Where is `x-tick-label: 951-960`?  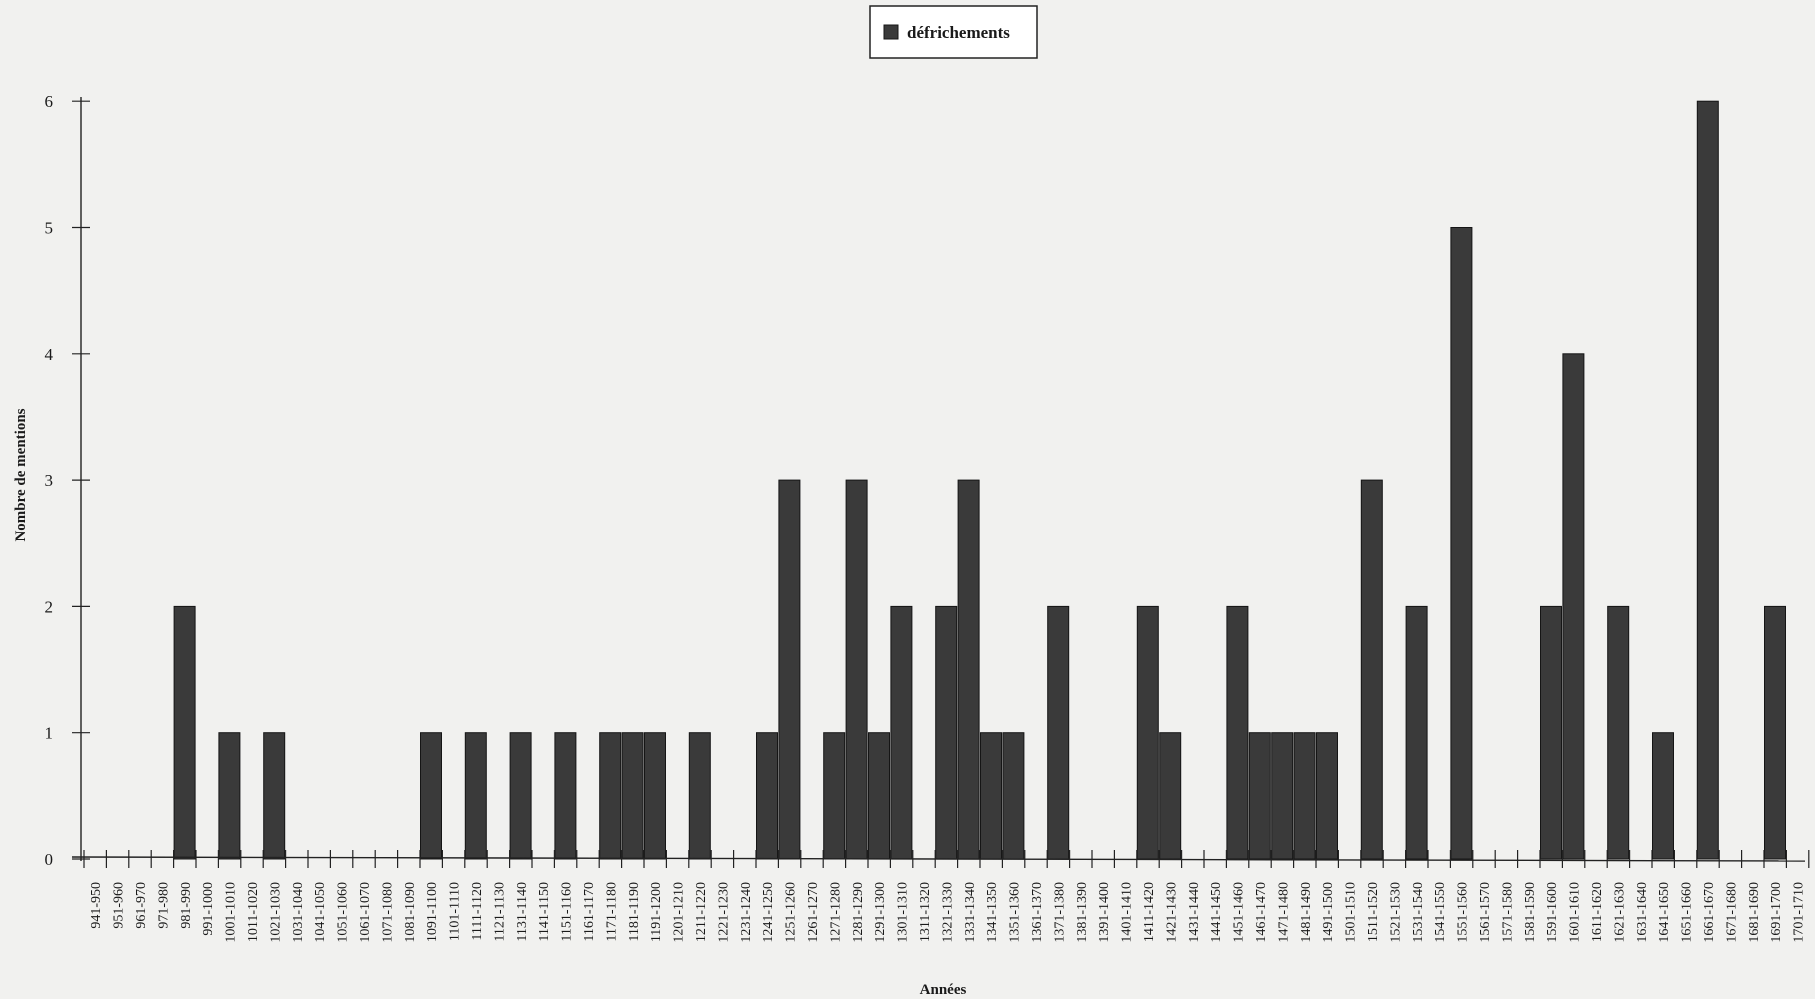
x-tick-label: 951-960 is located at coordinates (119, 905).